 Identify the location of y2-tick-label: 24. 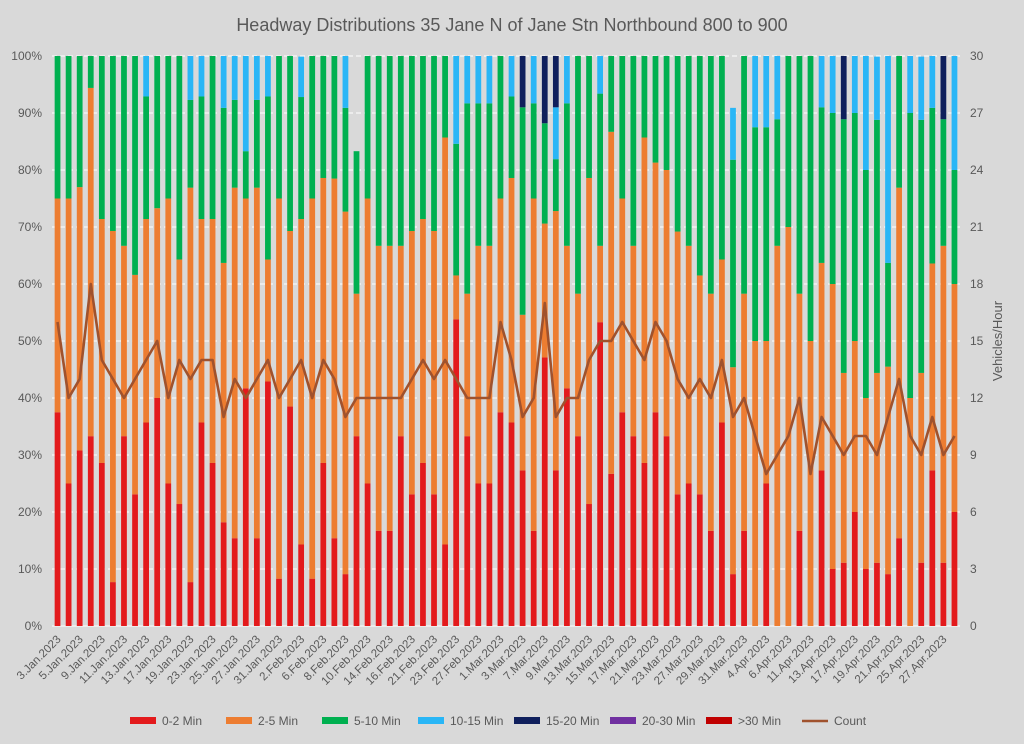
(977, 170).